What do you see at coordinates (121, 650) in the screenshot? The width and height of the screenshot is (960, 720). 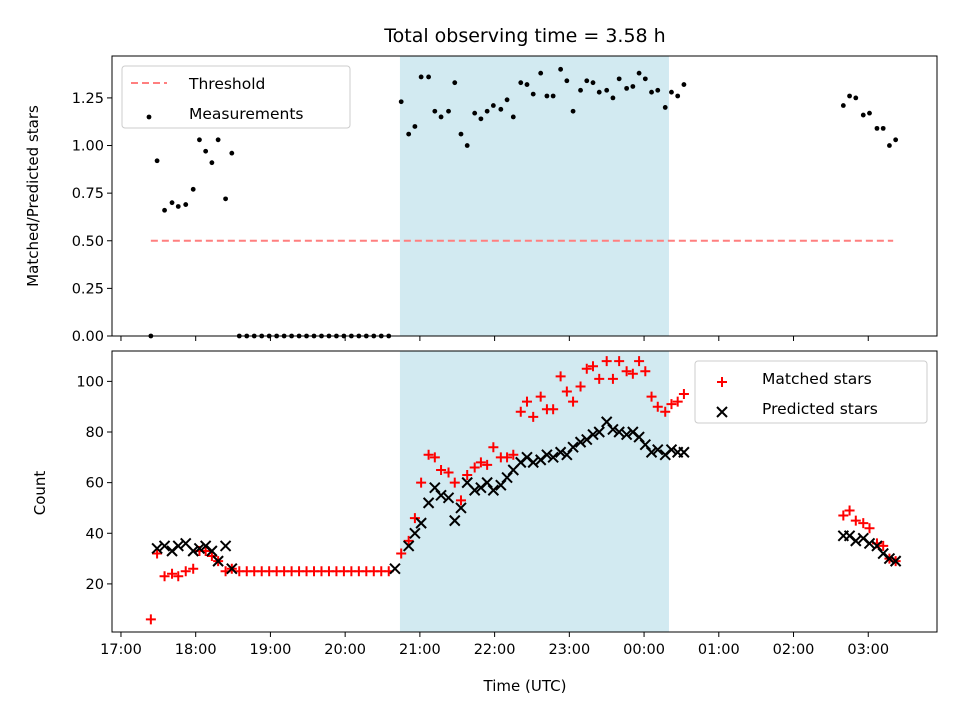 I see `x-tick-label: 17:00` at bounding box center [121, 650].